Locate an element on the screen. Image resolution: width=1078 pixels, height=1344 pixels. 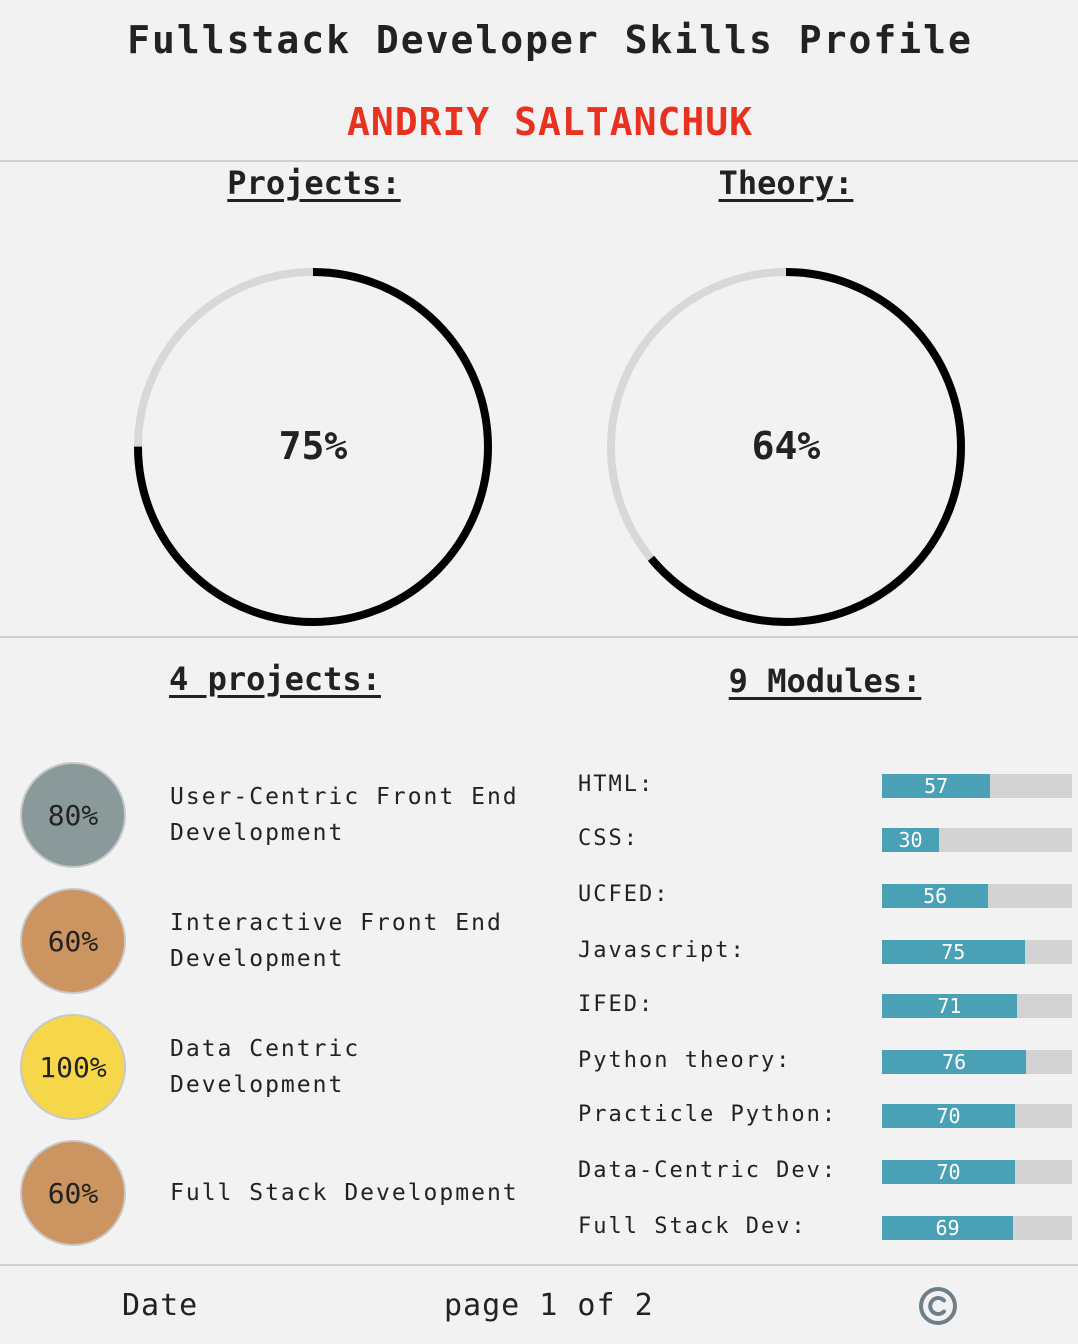
project-name: Data Centric Development is located at coordinates (360, 1067).